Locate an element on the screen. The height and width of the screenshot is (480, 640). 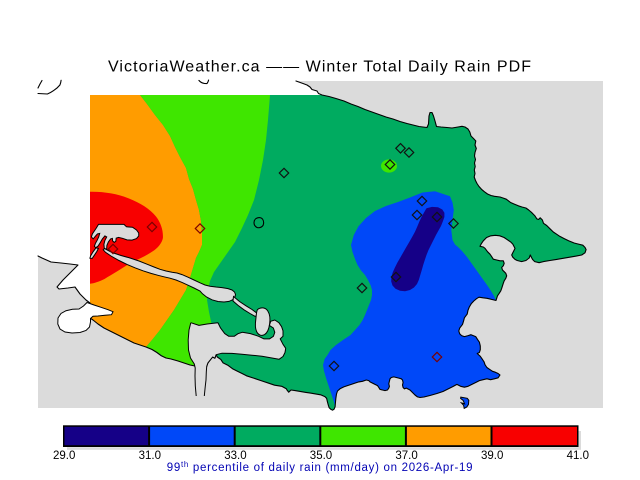
svg-text: 29.0 is located at coordinates (64, 456).